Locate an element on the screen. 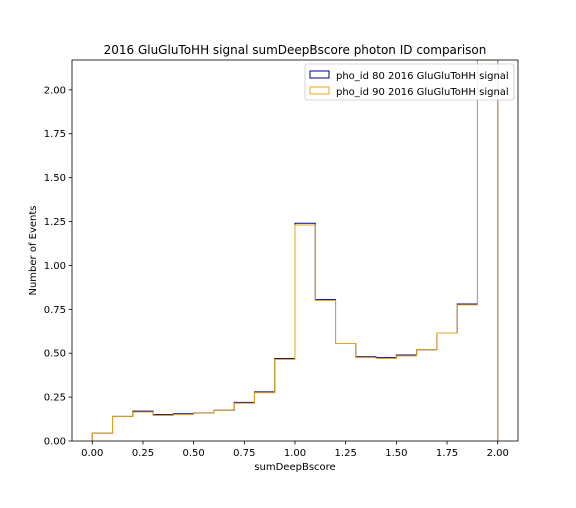  y-tick-label: 0.00 is located at coordinates (55, 442).